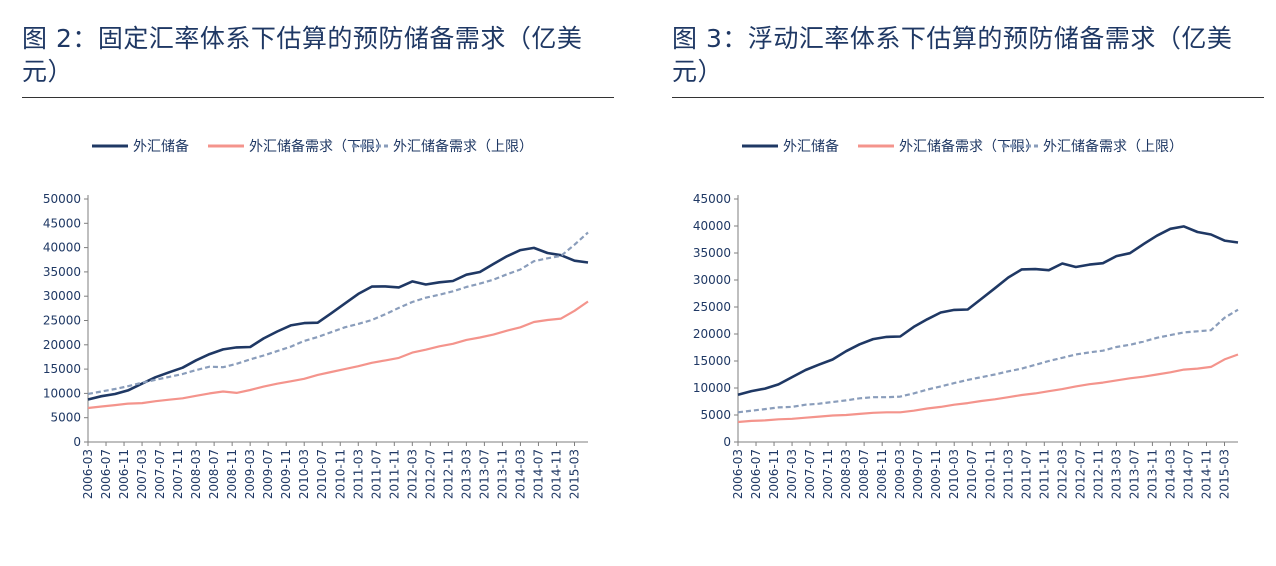  What do you see at coordinates (412, 474) in the screenshot?
I see `x-tick-label: 2012-03` at bounding box center [412, 474].